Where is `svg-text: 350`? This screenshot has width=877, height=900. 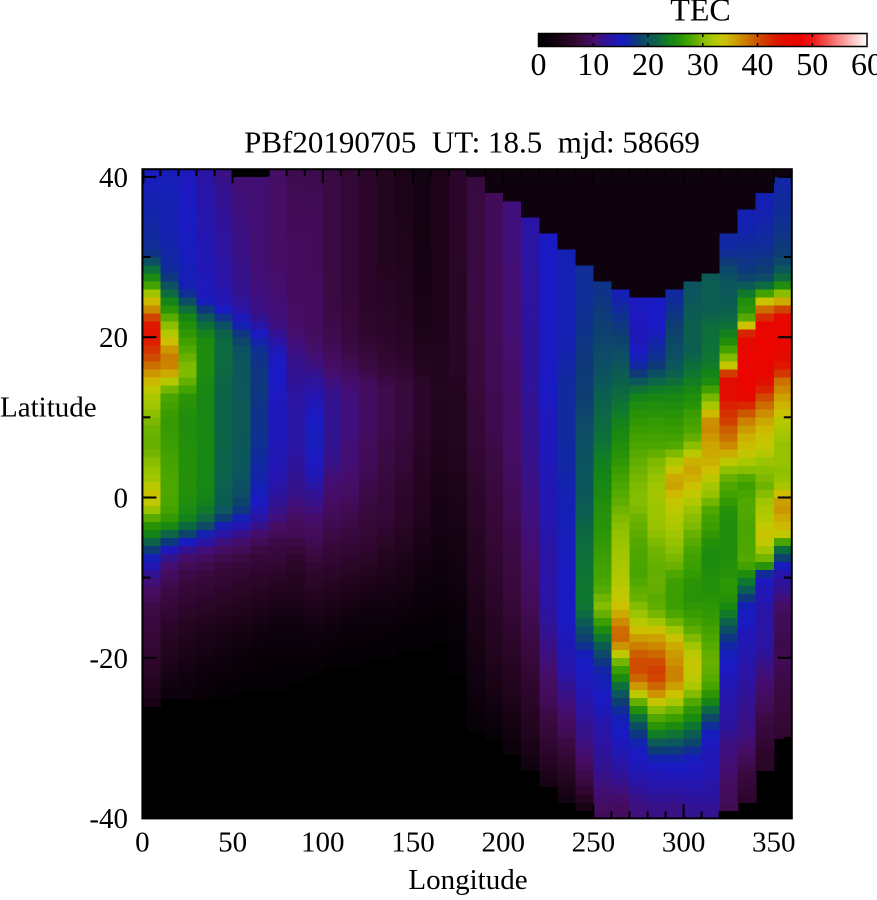
svg-text: 350 is located at coordinates (774, 843).